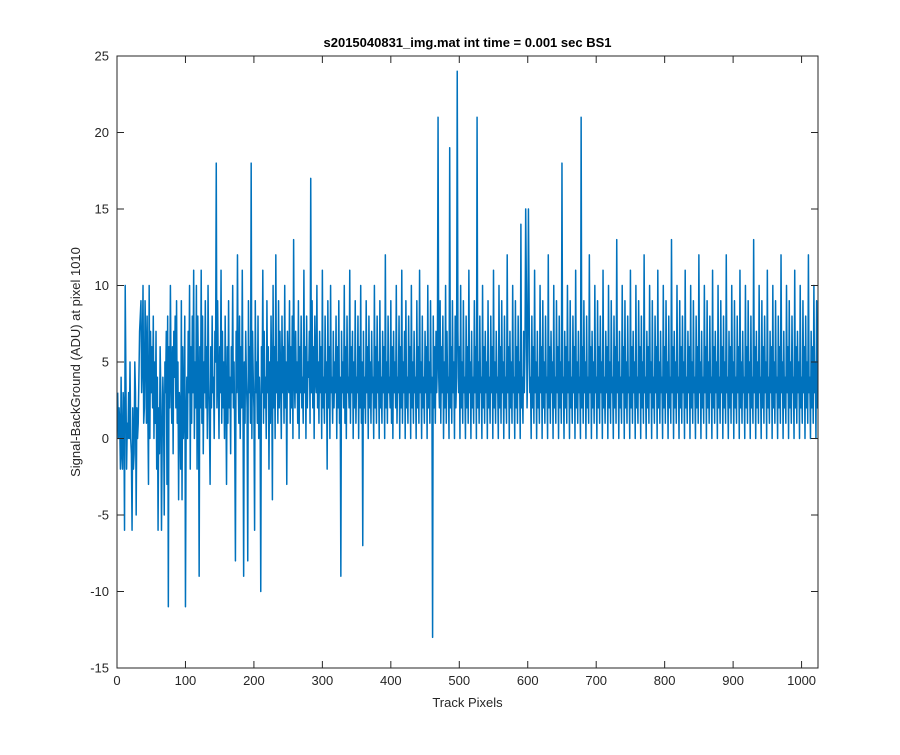  I want to click on y-tick-label: -5, so click(103, 515).